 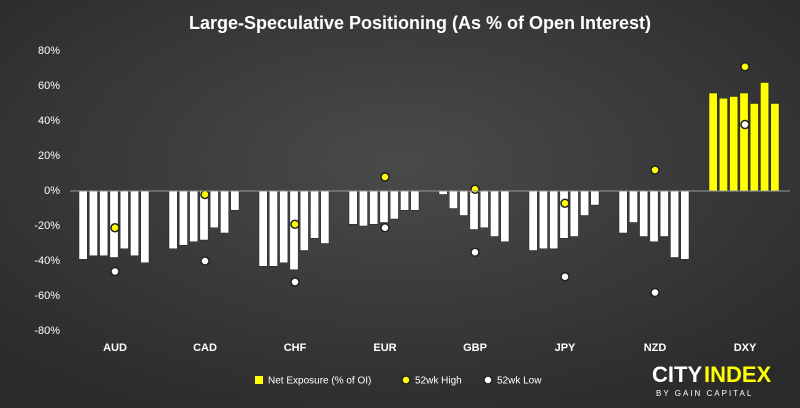 I want to click on x-tick-label: DXY, so click(x=745, y=348).